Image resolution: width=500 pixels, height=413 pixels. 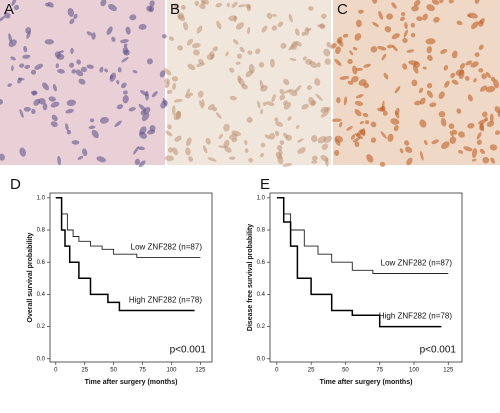 I want to click on y-tick-label: 0.8, so click(x=41, y=231).